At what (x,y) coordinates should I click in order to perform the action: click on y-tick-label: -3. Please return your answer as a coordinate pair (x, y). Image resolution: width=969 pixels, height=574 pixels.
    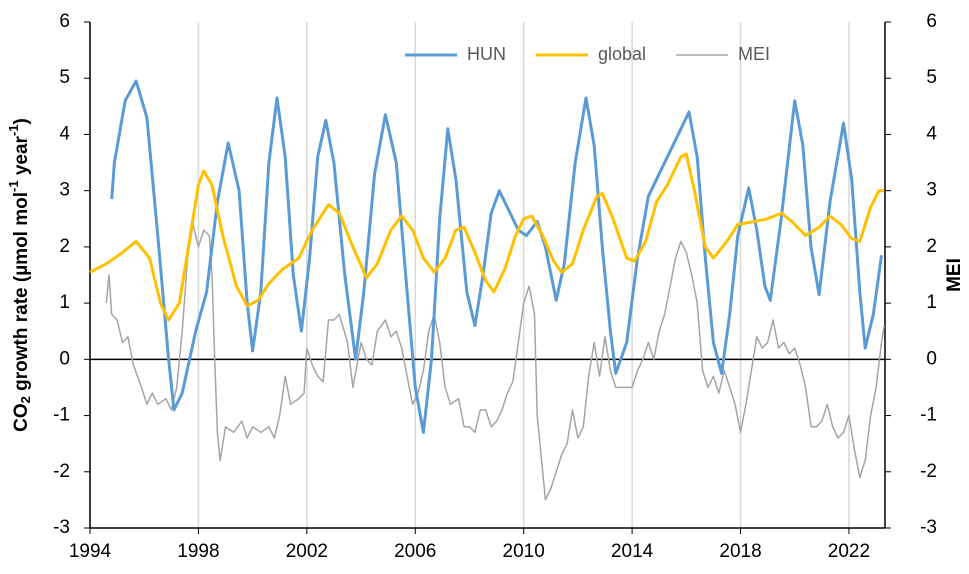
    Looking at the image, I should click on (61, 527).